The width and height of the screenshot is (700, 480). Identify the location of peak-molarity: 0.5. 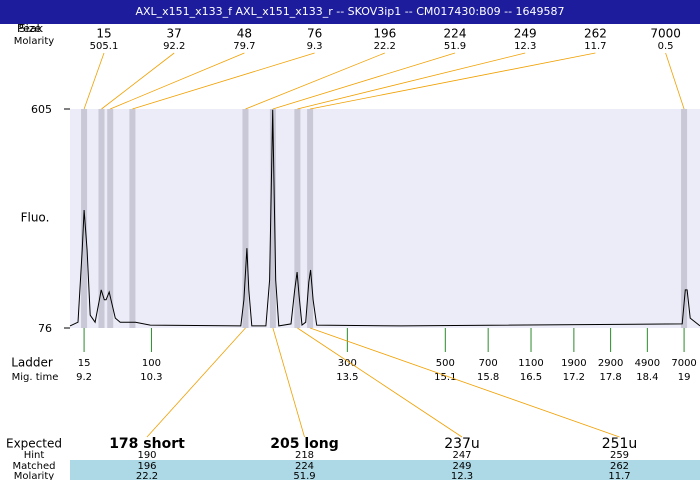
(666, 46).